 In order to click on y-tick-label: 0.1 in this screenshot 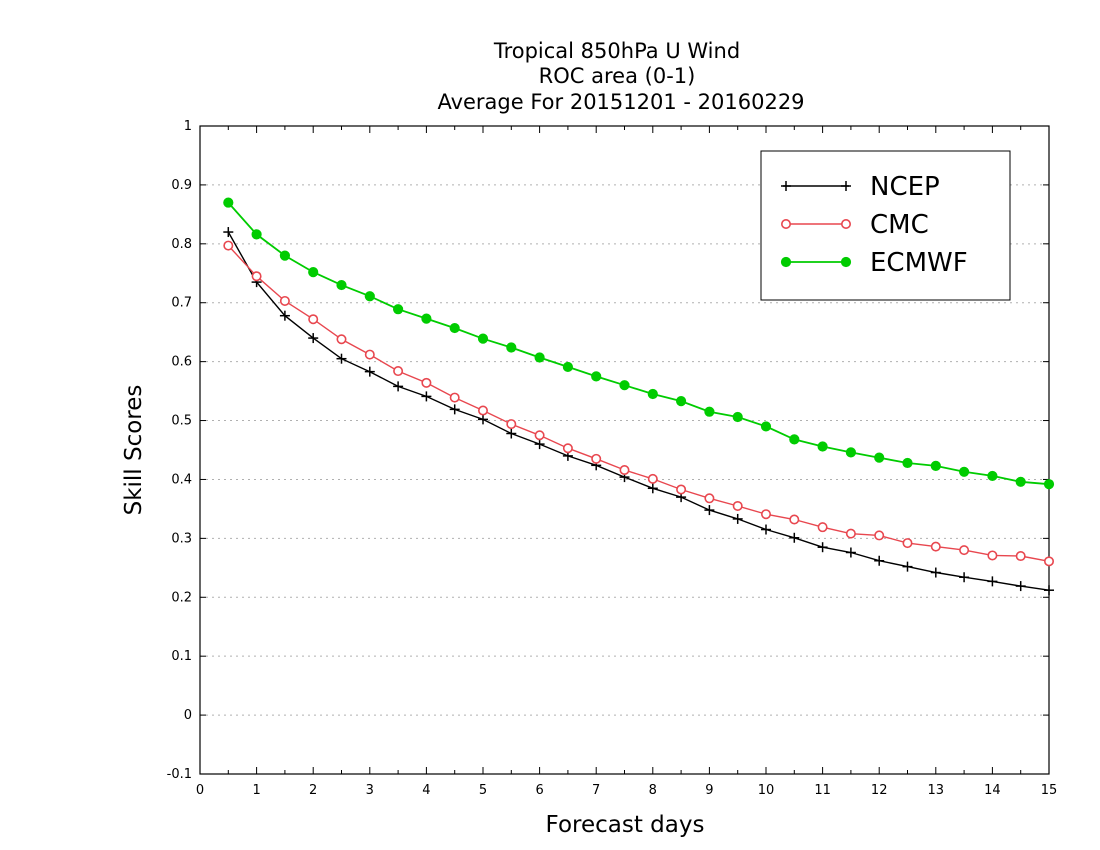, I will do `click(181, 656)`.